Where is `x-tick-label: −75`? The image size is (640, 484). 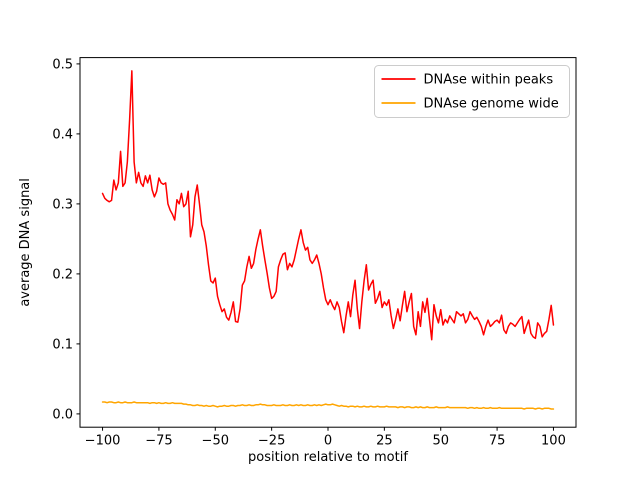 x-tick-label: −75 is located at coordinates (158, 441).